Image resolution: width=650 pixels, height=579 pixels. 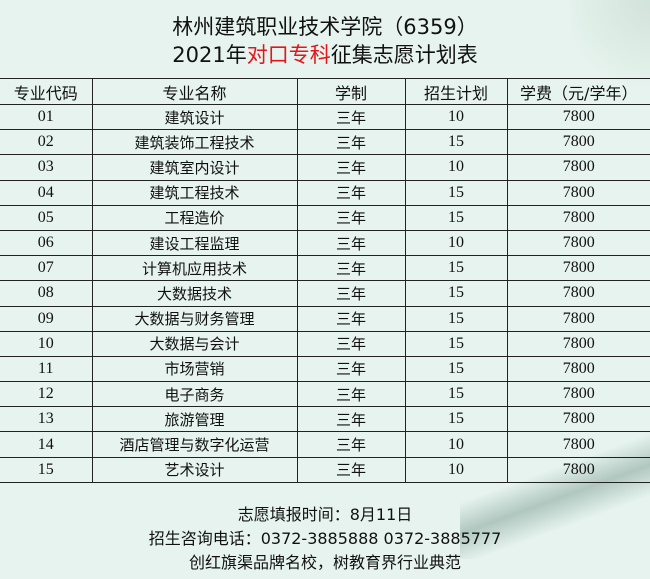 I want to click on deadline-text: 志愿填报时间：8月11日, so click(x=325, y=514).